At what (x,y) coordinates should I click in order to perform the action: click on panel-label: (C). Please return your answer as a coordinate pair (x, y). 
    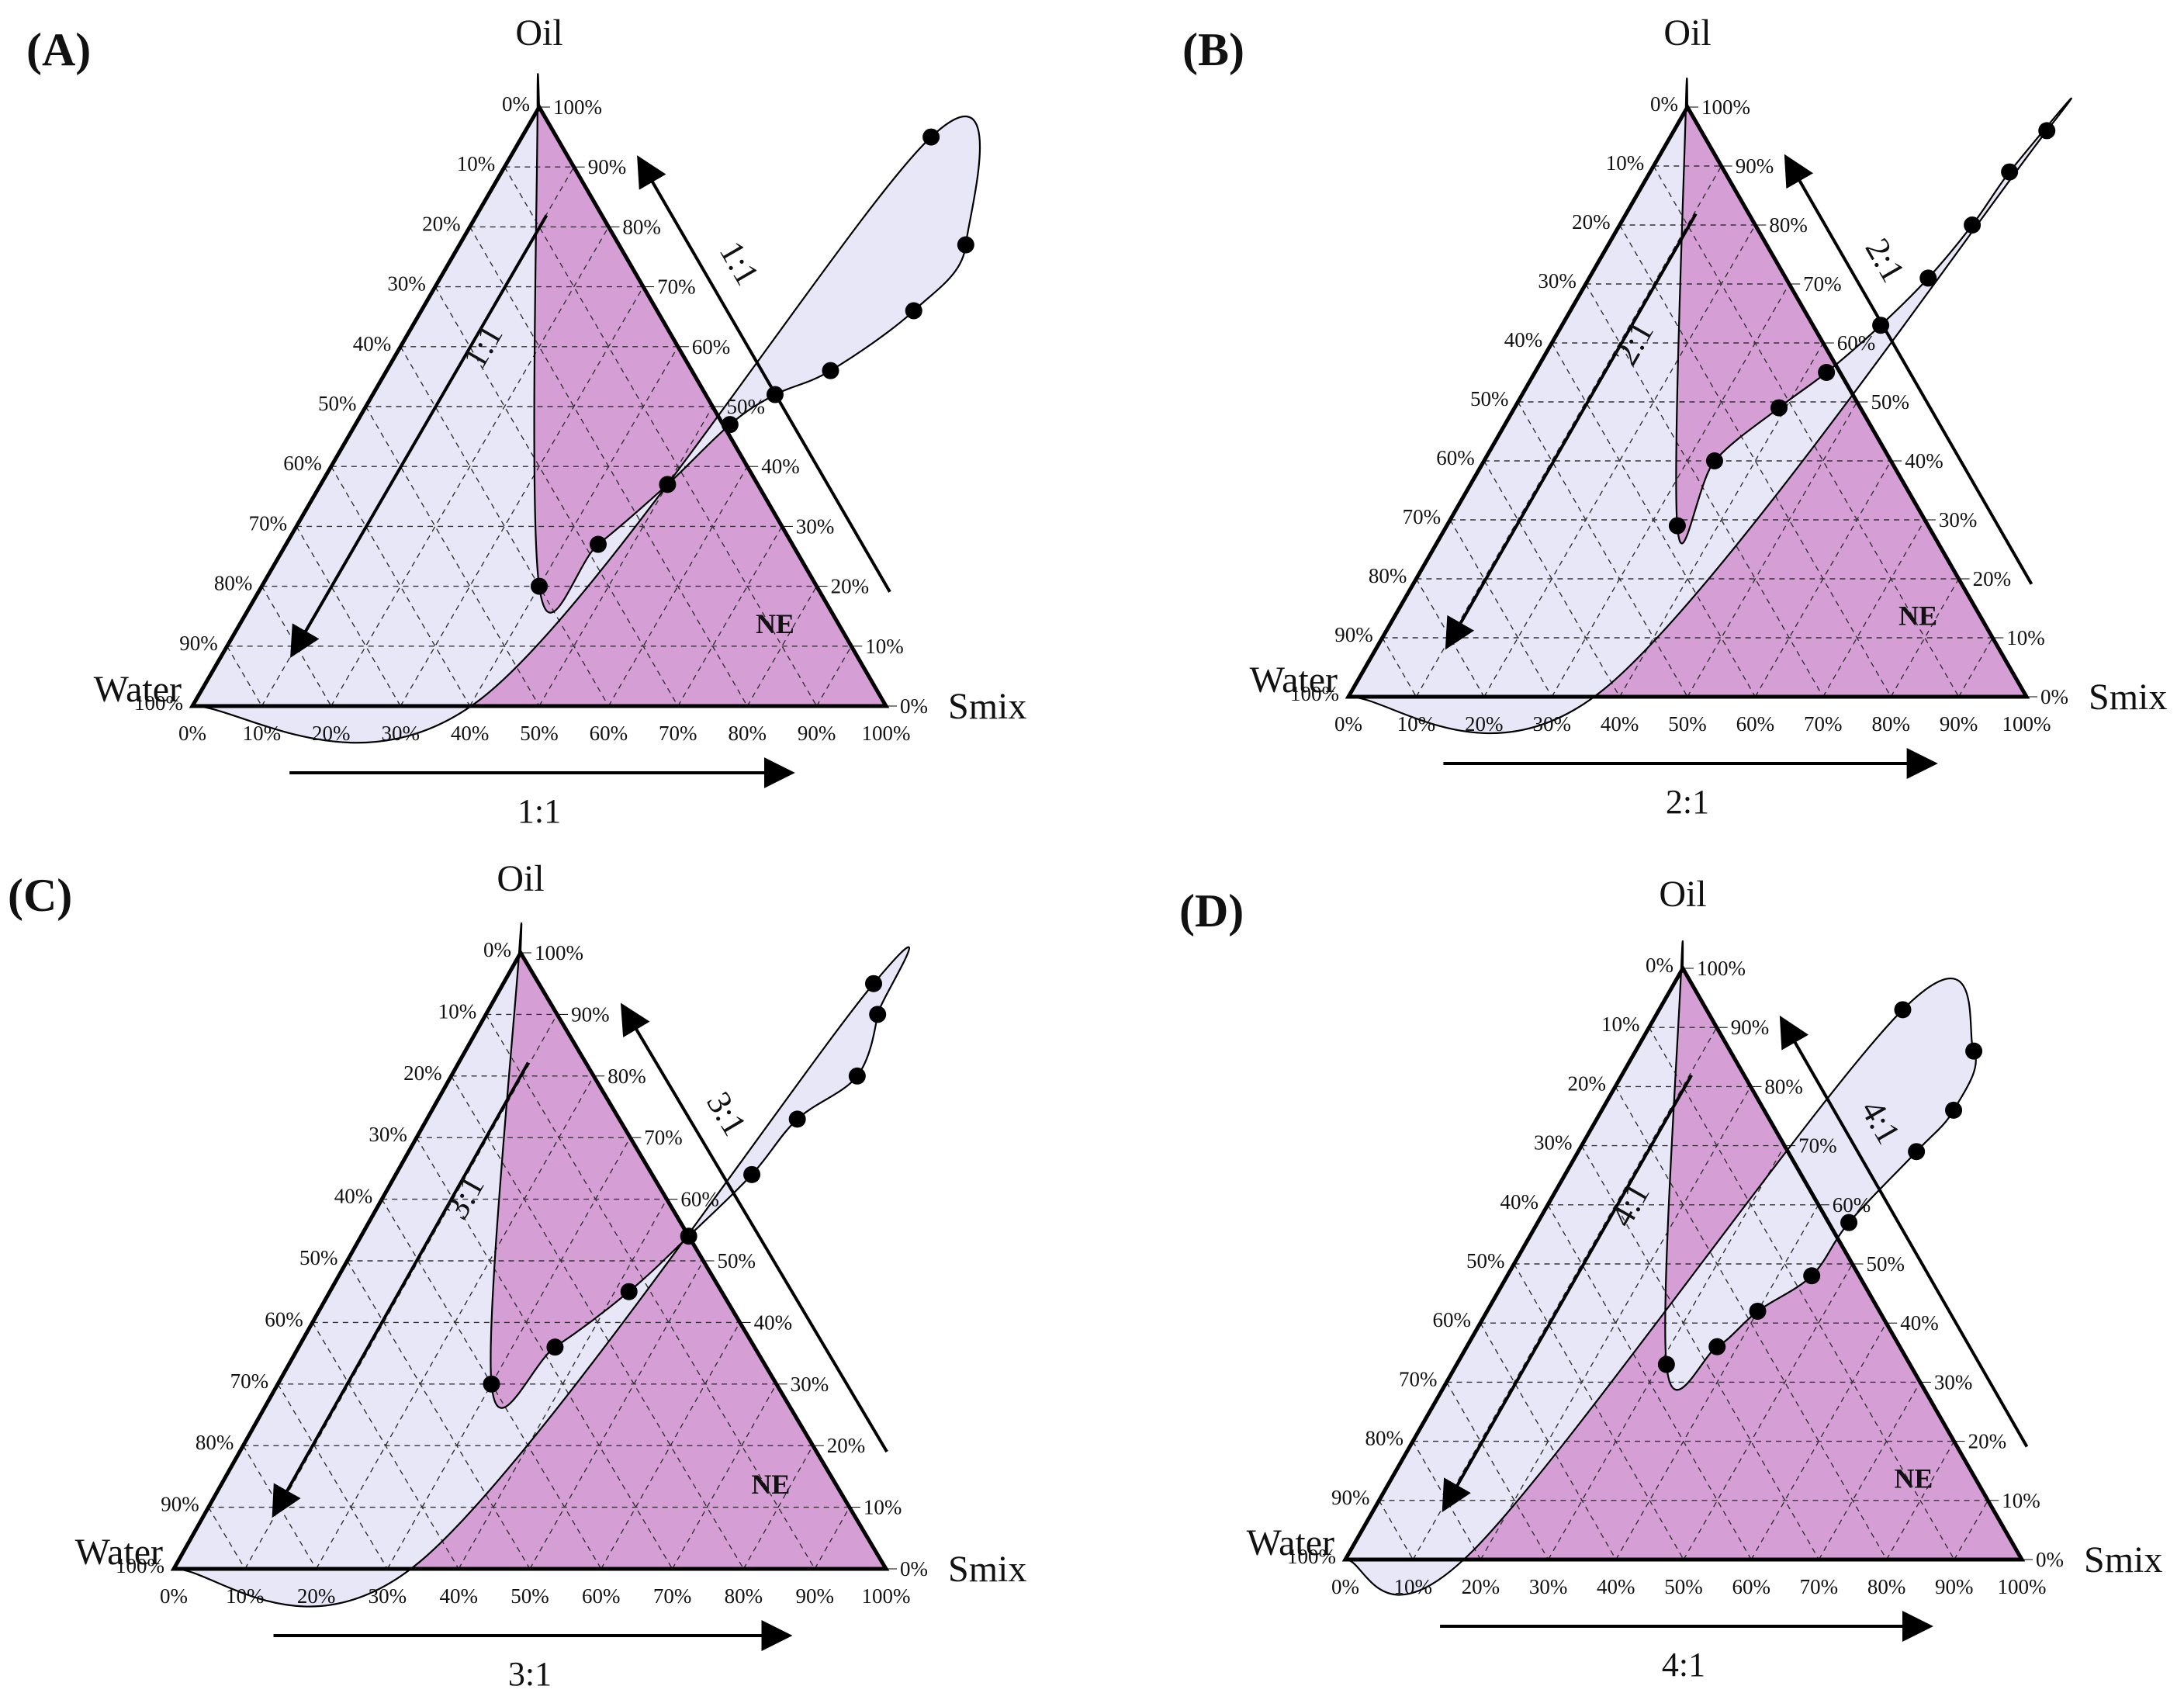
    Looking at the image, I should click on (40, 895).